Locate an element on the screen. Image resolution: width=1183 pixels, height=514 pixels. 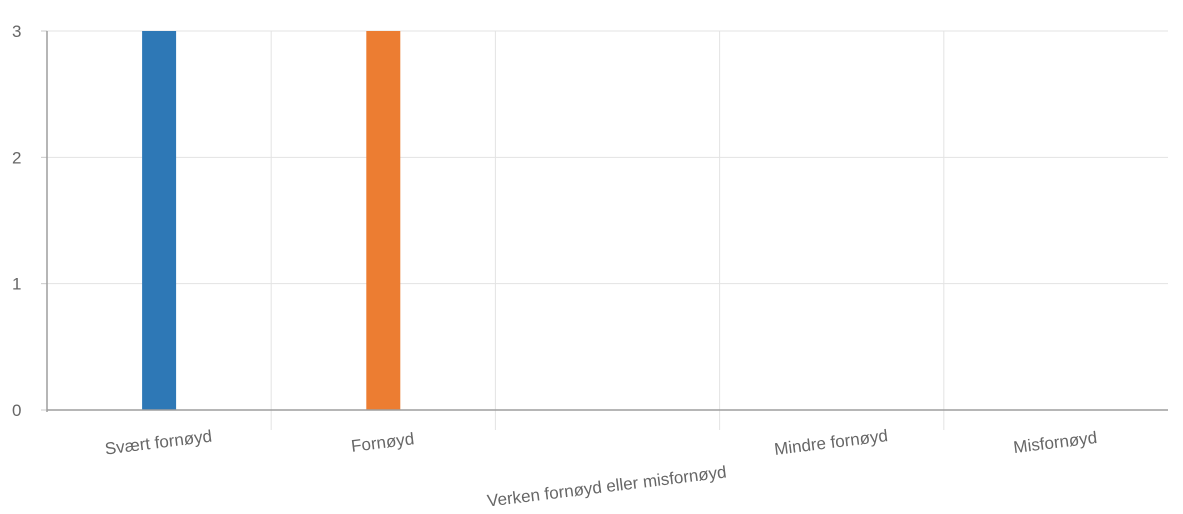
y-tick-label: 1 is located at coordinates (16, 284).